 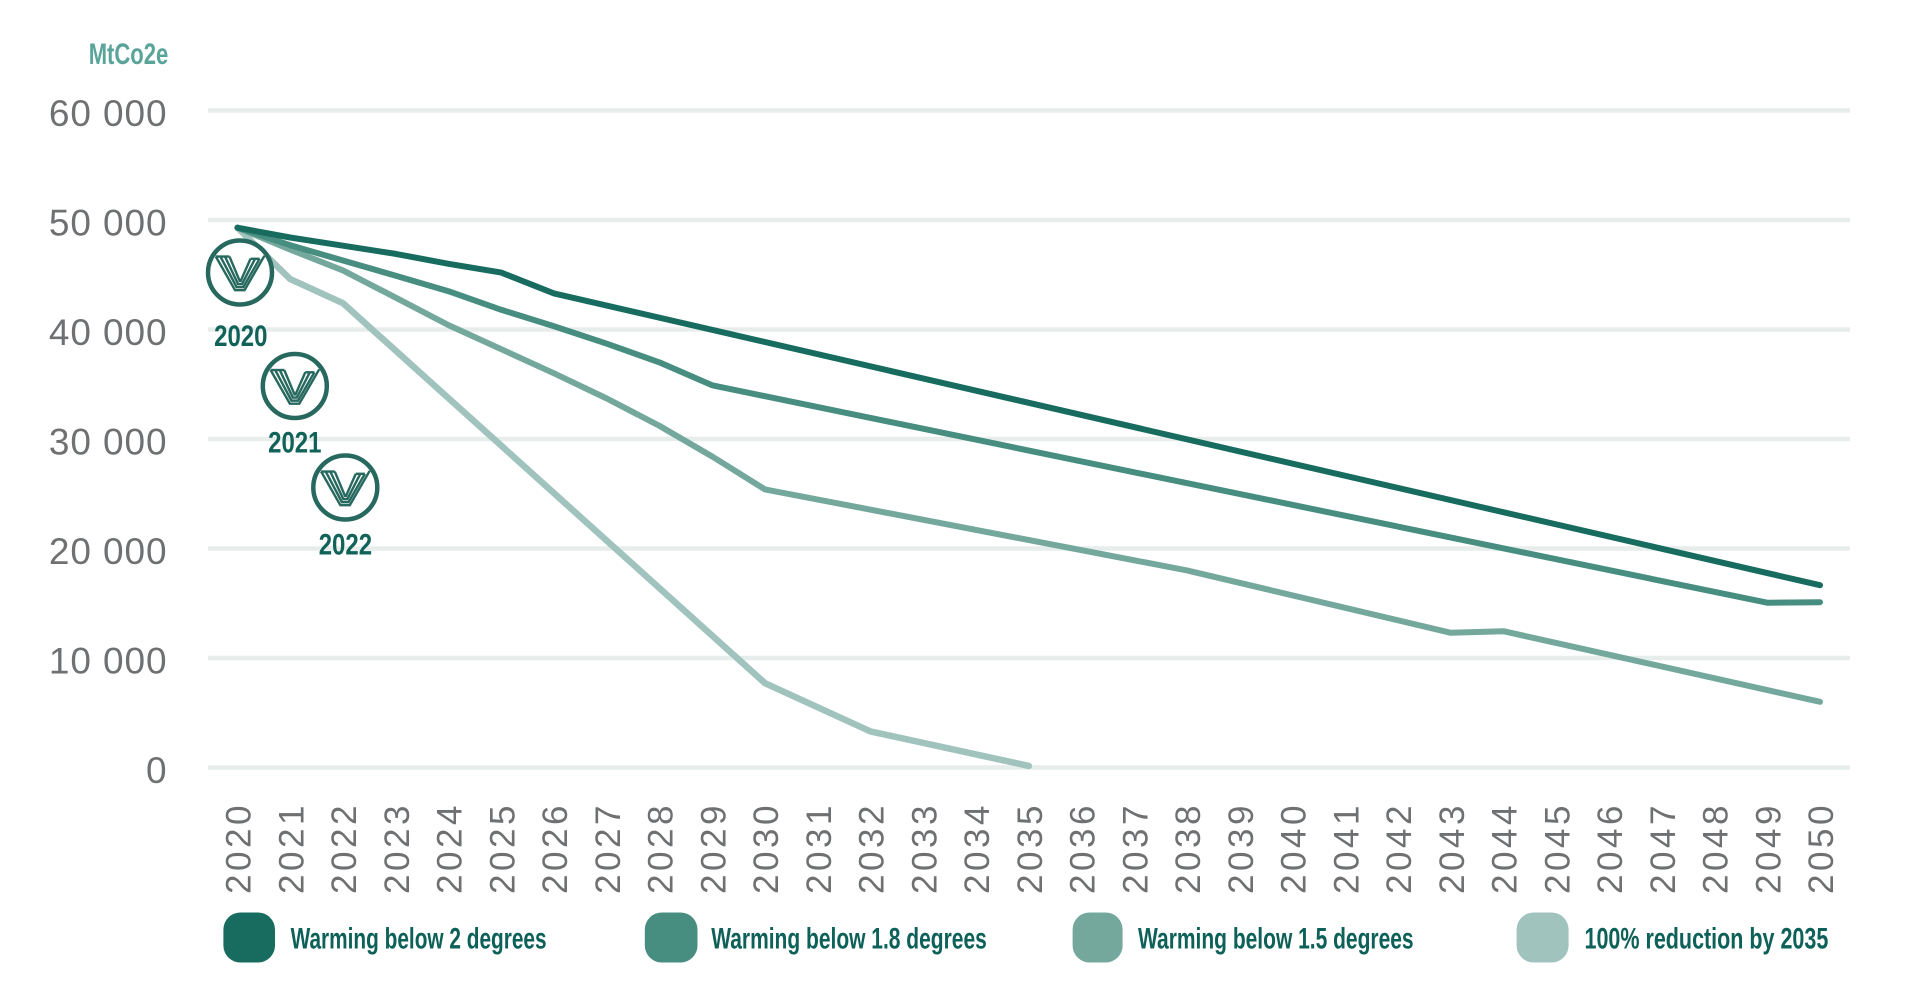 What do you see at coordinates (108, 113) in the screenshot?
I see `svg-text: 60 000` at bounding box center [108, 113].